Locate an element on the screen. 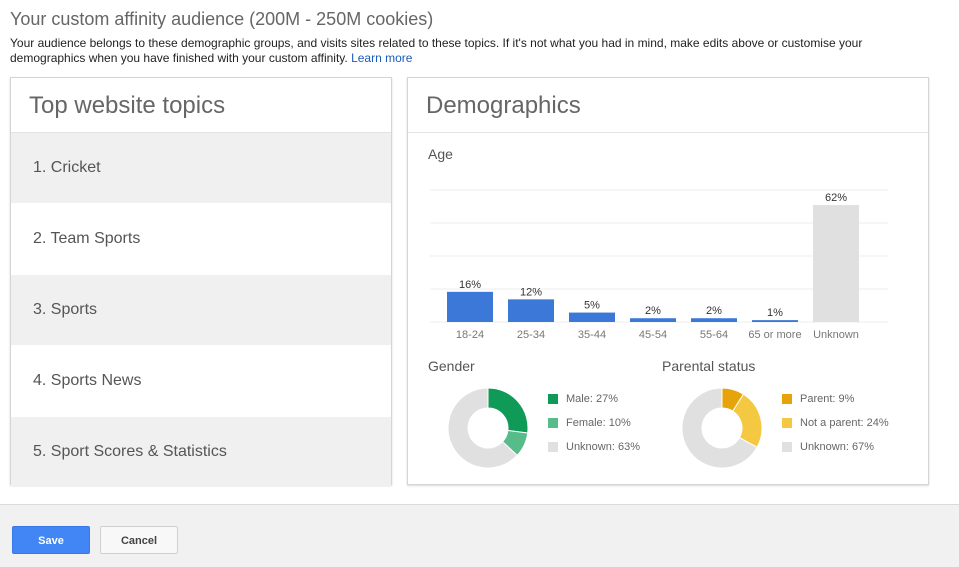 This screenshot has height=567, width=959. legend-item: Female: 10% is located at coordinates (594, 423).